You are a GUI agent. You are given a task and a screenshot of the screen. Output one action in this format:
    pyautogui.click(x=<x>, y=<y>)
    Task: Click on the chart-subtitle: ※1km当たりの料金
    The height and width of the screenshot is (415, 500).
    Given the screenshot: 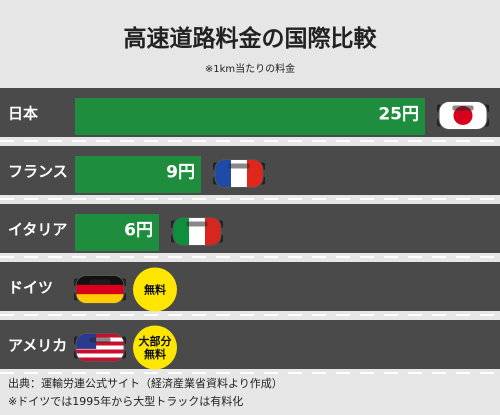 What is the action you would take?
    pyautogui.click(x=250, y=68)
    